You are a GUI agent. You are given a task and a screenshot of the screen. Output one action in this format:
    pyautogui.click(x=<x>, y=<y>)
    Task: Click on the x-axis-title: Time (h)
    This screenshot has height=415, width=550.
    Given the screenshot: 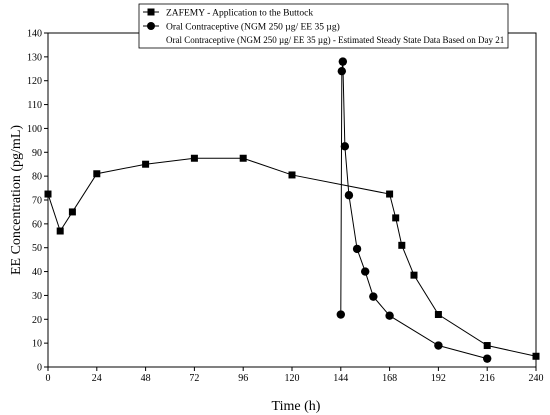 What is the action you would take?
    pyautogui.click(x=296, y=406)
    